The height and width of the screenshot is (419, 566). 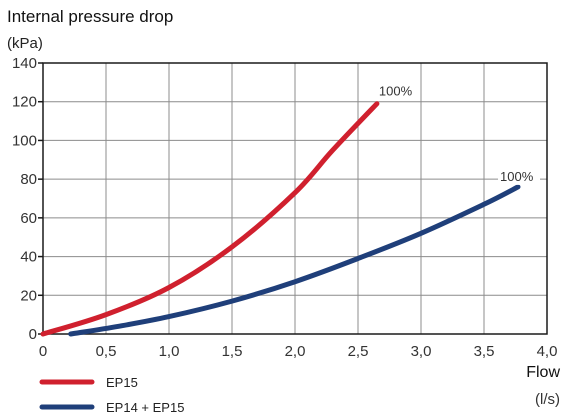 What do you see at coordinates (295, 351) in the screenshot?
I see `x-tick-label: 2,0` at bounding box center [295, 351].